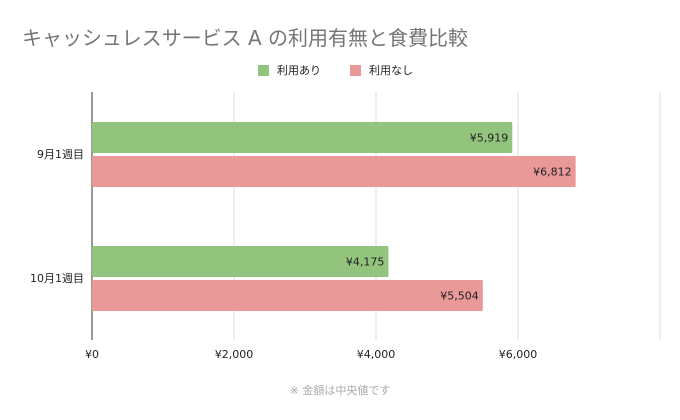 Image resolution: width=680 pixels, height=420 pixels. What do you see at coordinates (340, 390) in the screenshot?
I see `footnote: ※ 金額は中央値です` at bounding box center [340, 390].